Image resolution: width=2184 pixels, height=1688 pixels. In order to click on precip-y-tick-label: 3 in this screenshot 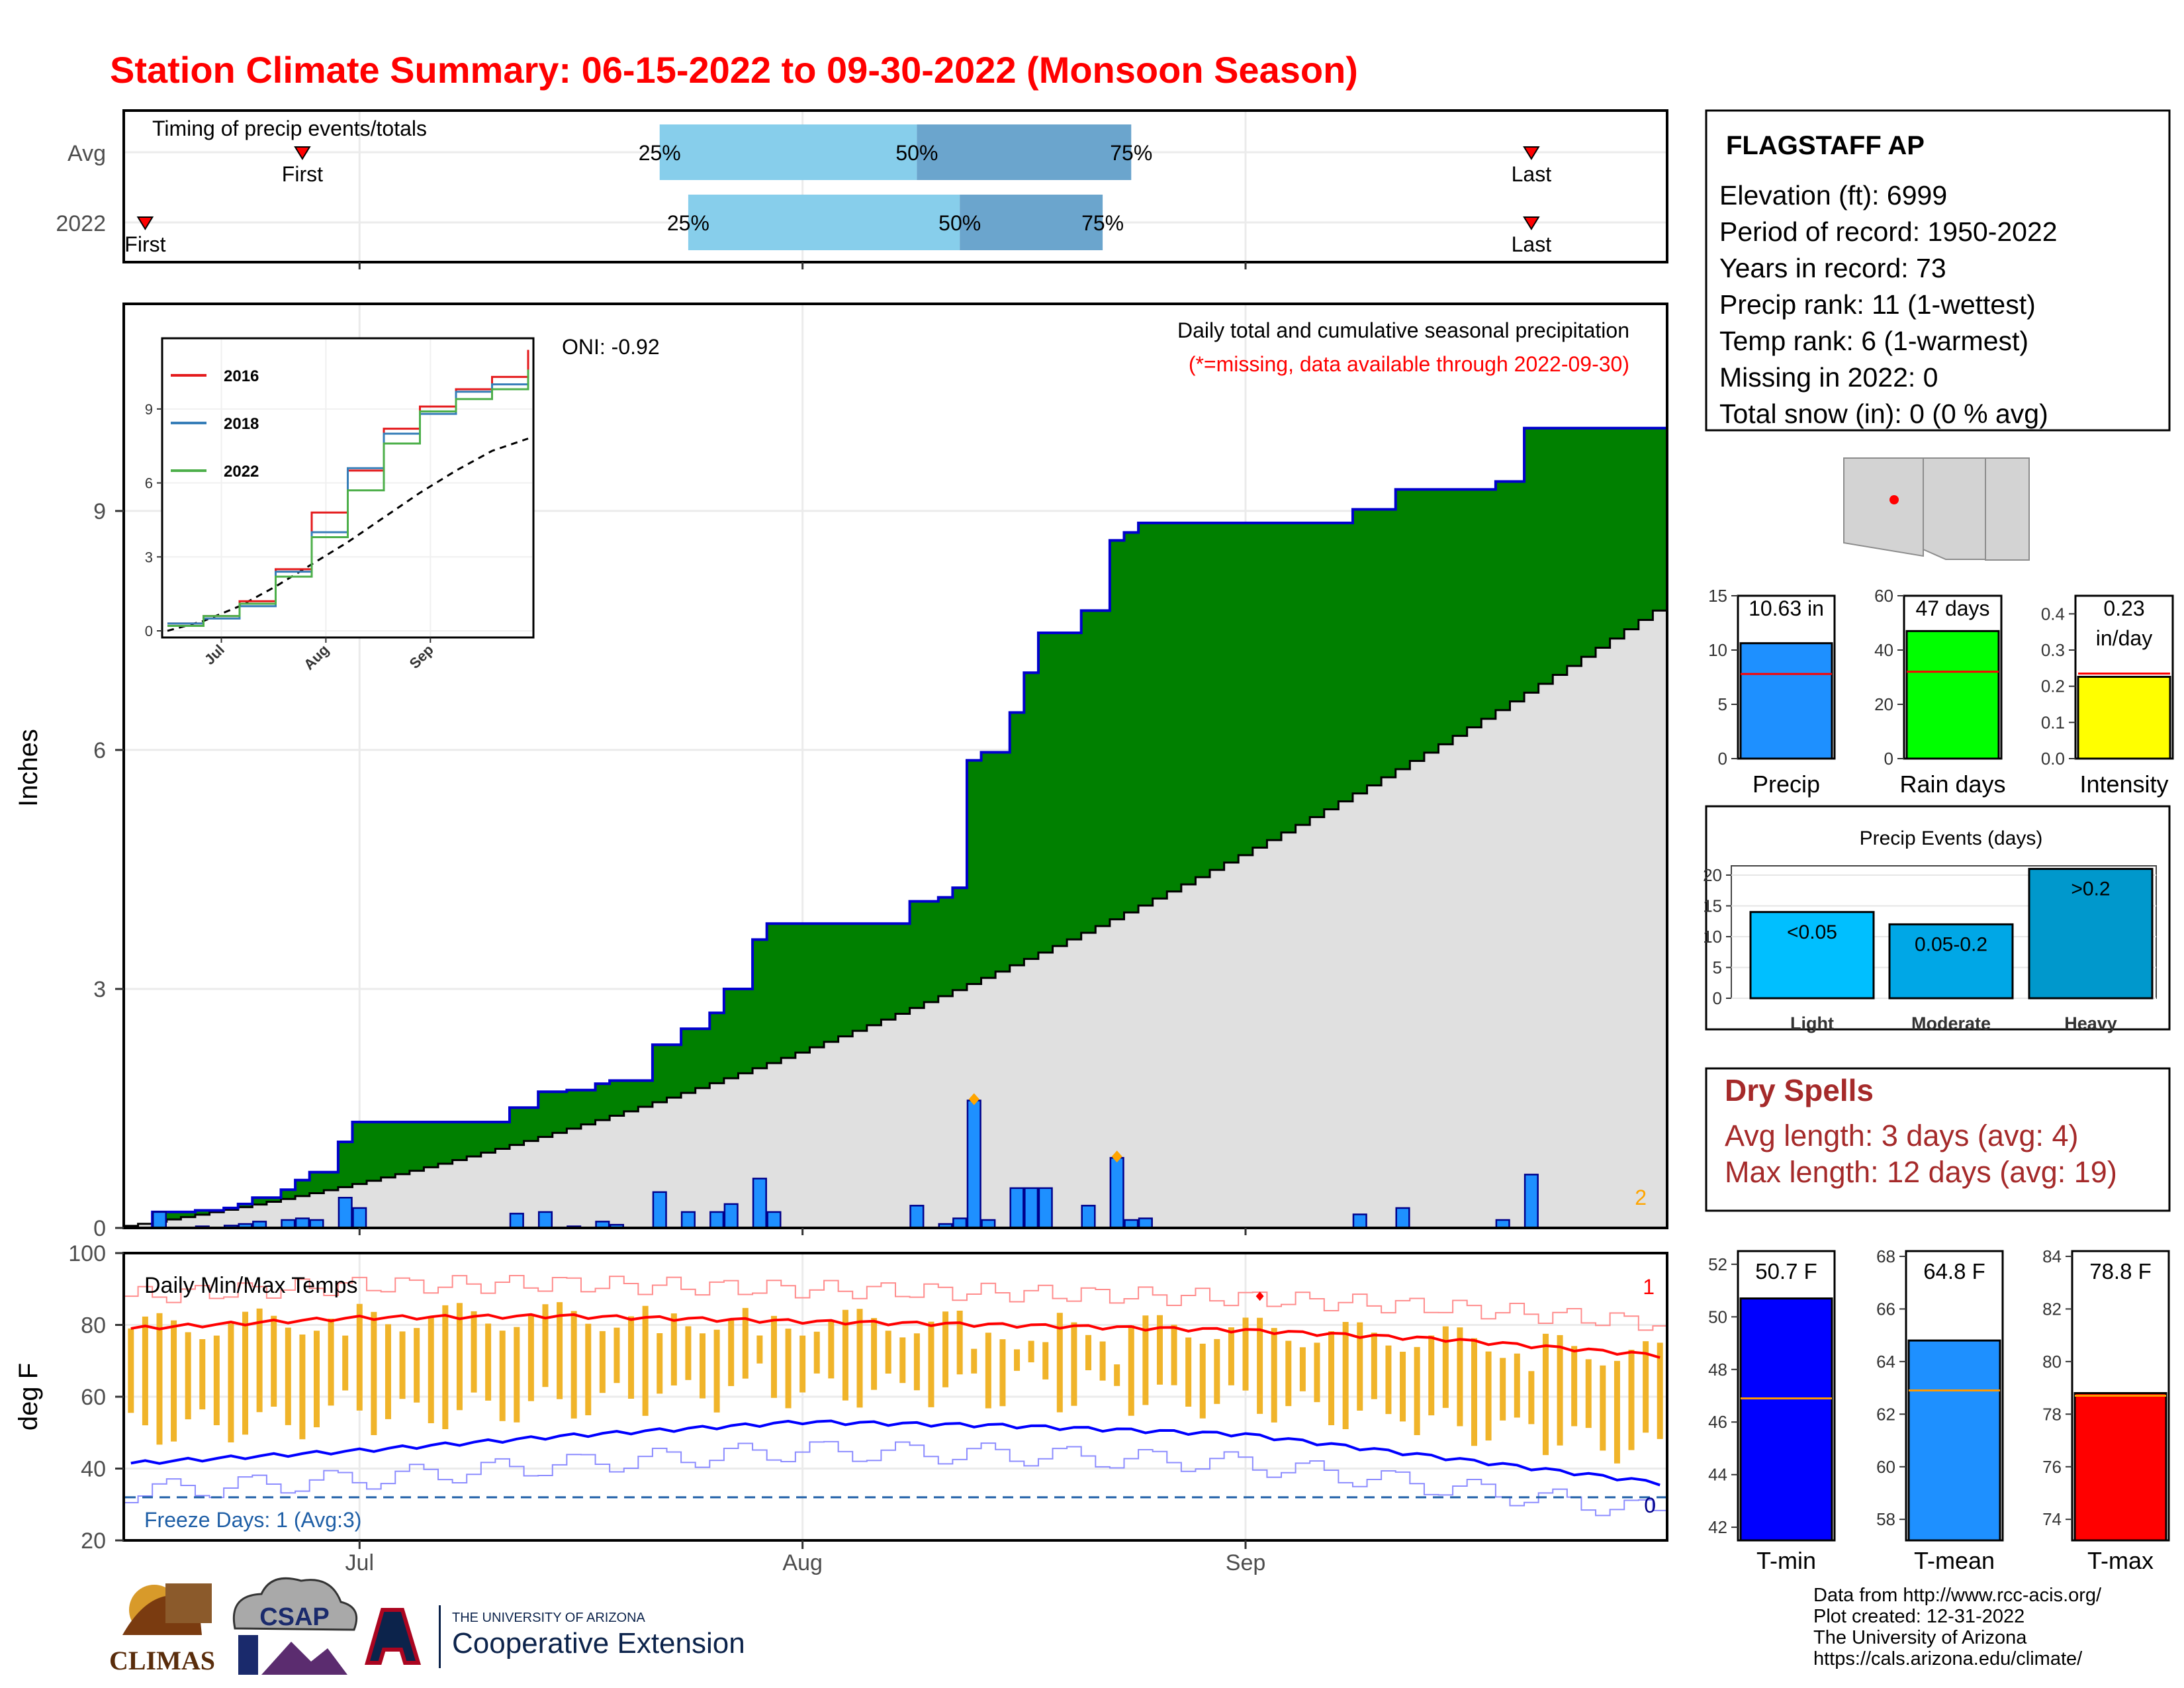, I will do `click(100, 989)`.